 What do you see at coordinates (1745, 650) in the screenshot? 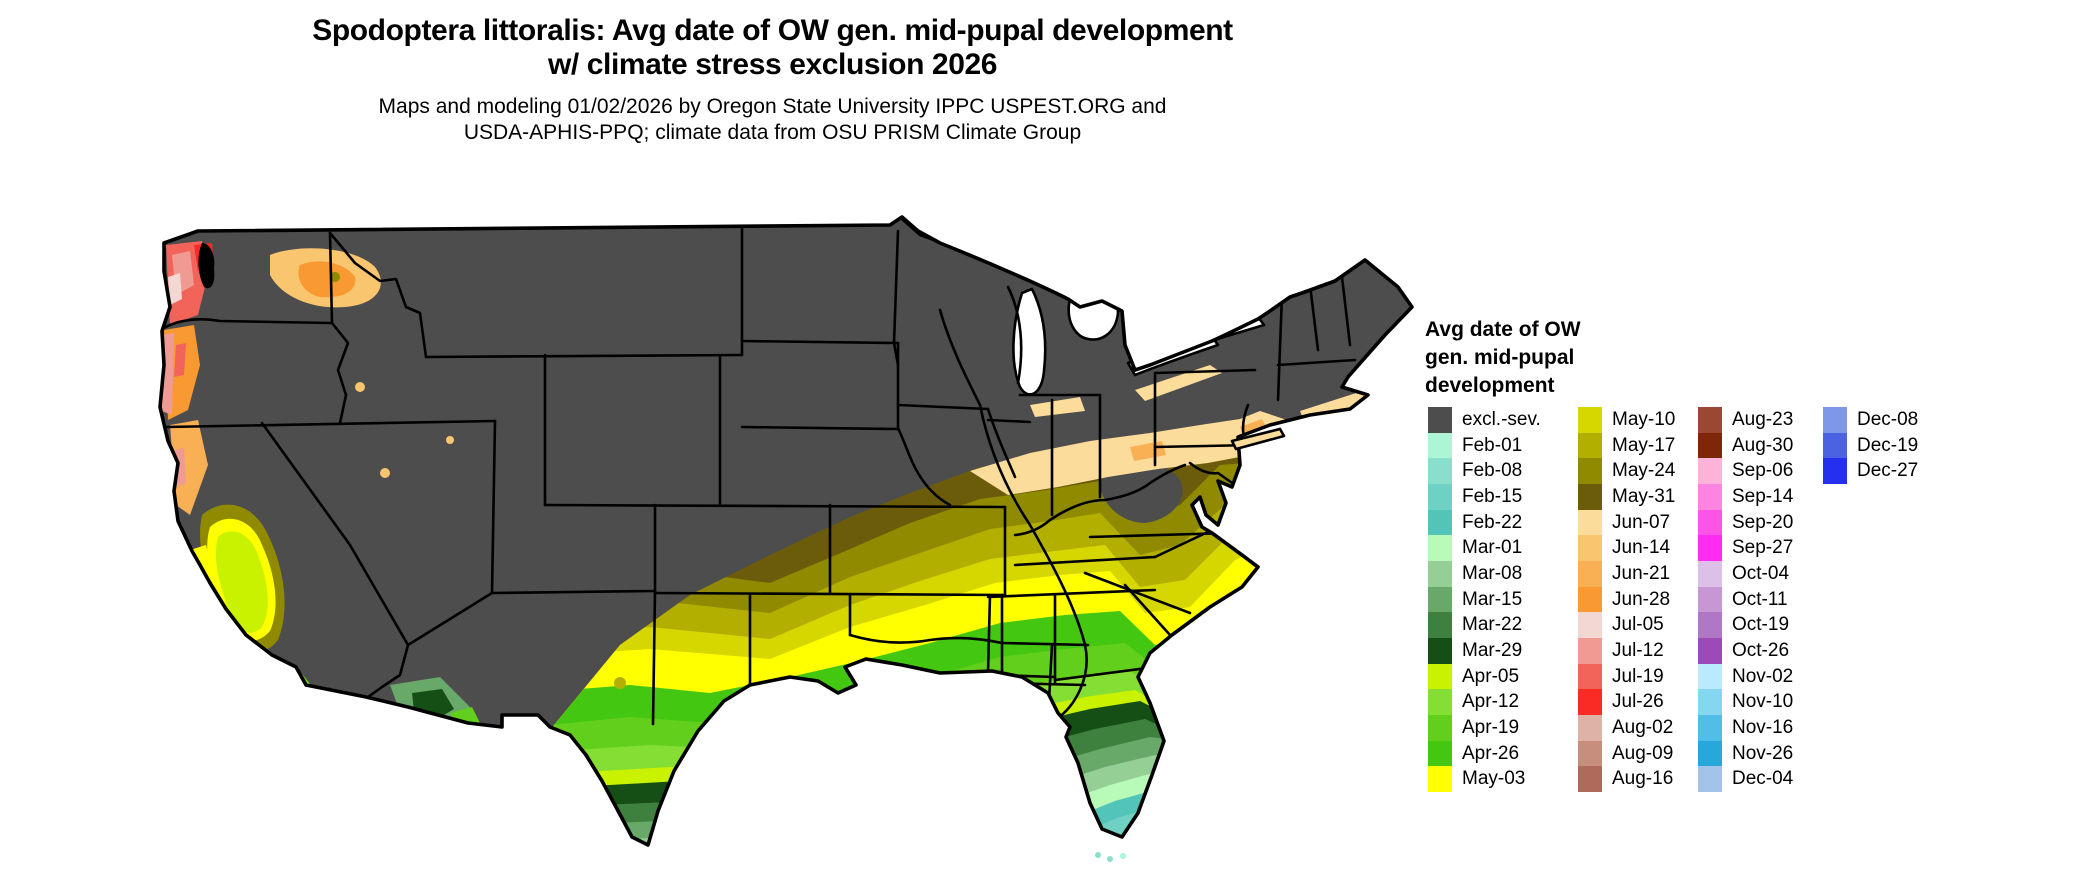
I see `legend-item: Oct-26` at bounding box center [1745, 650].